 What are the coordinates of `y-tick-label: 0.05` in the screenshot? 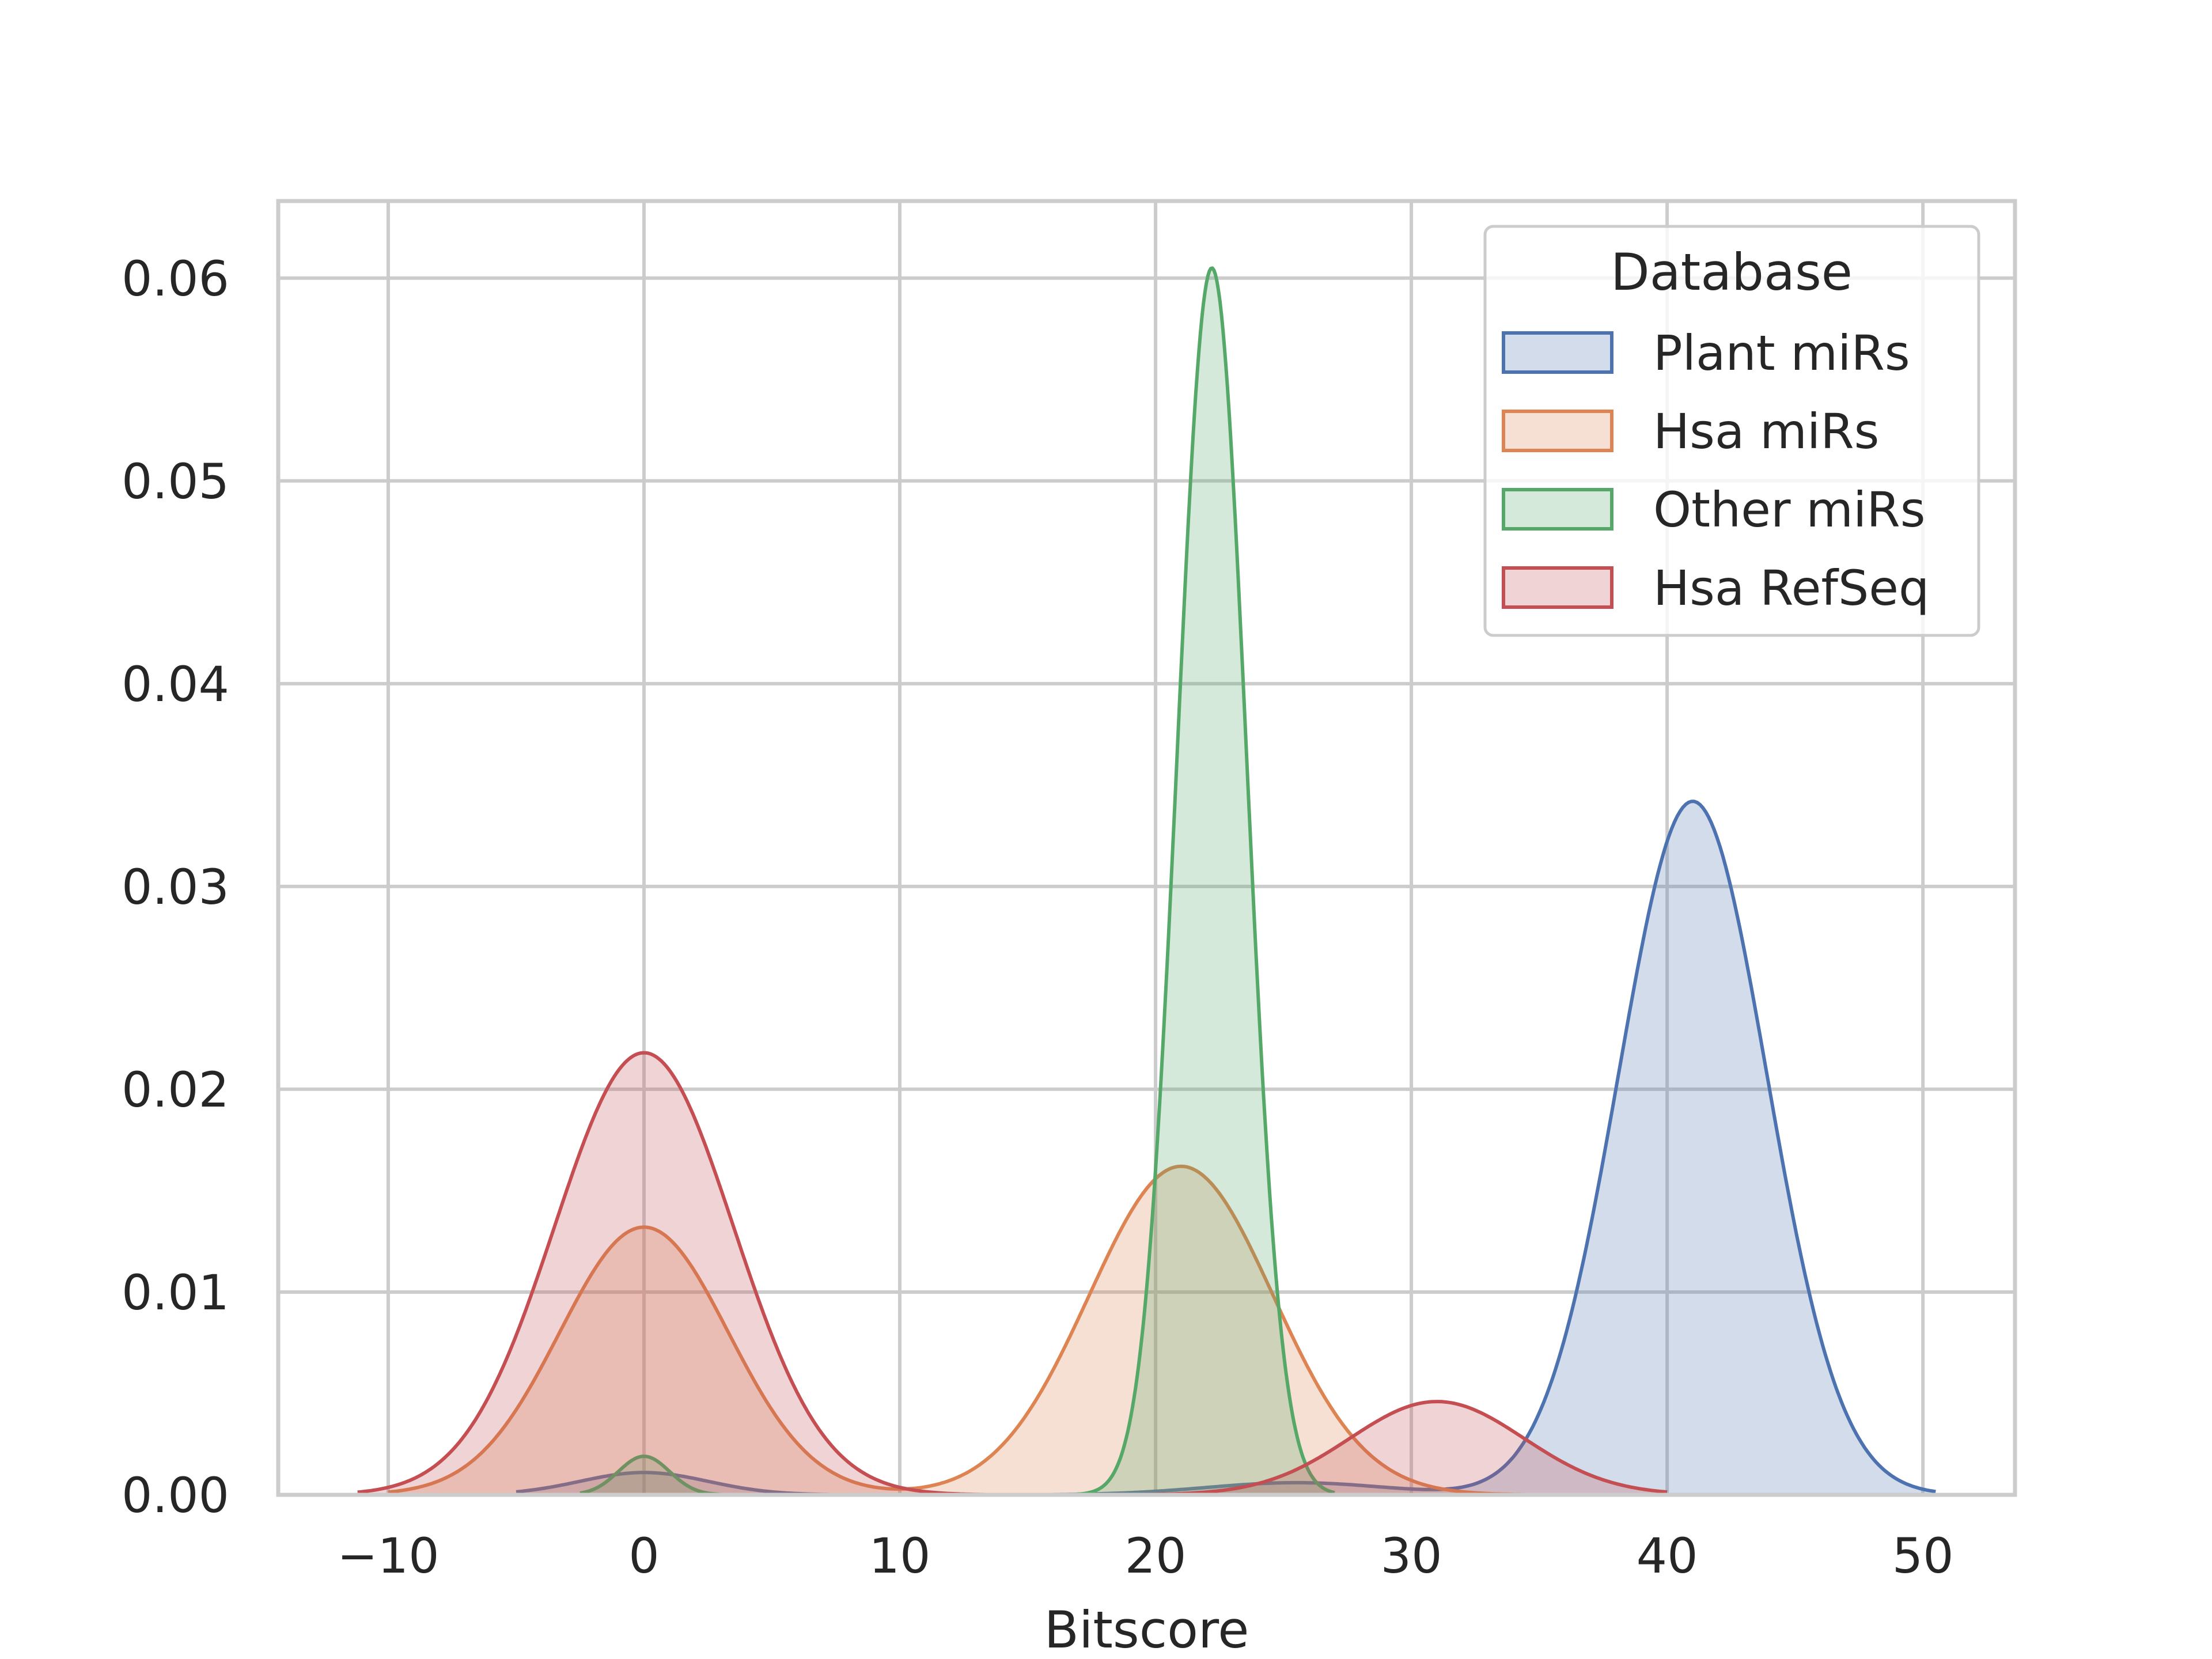 It's located at (175, 481).